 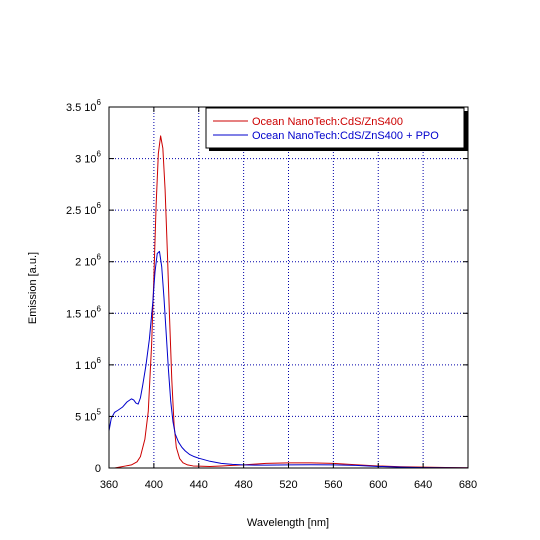 I want to click on legend-label-cds-zns400-ppo: Ocean NanoTech:CdS/ZnS400 + PPO, so click(x=345, y=136).